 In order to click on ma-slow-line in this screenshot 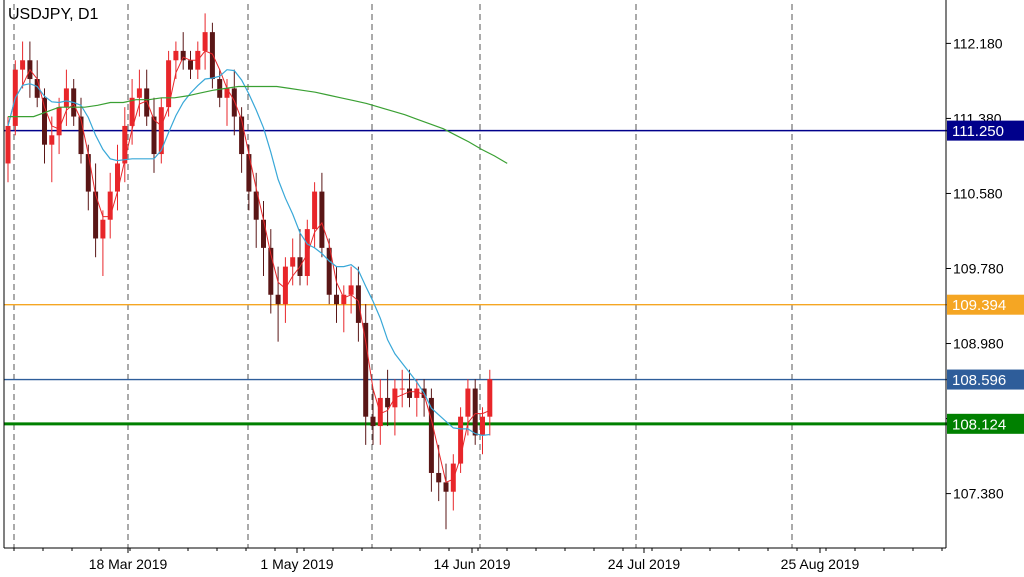, I will do `click(258, 124)`.